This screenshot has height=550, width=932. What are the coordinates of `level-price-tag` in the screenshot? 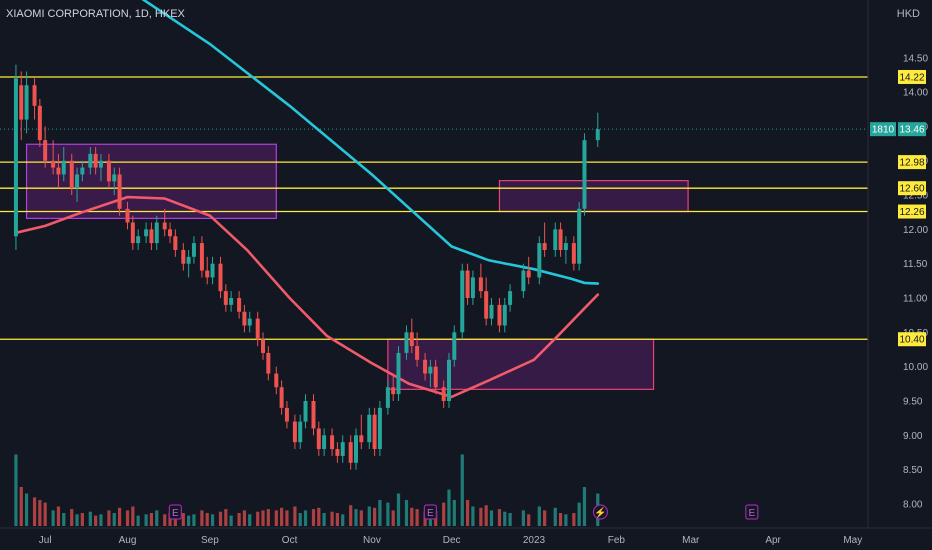 It's located at (912, 162).